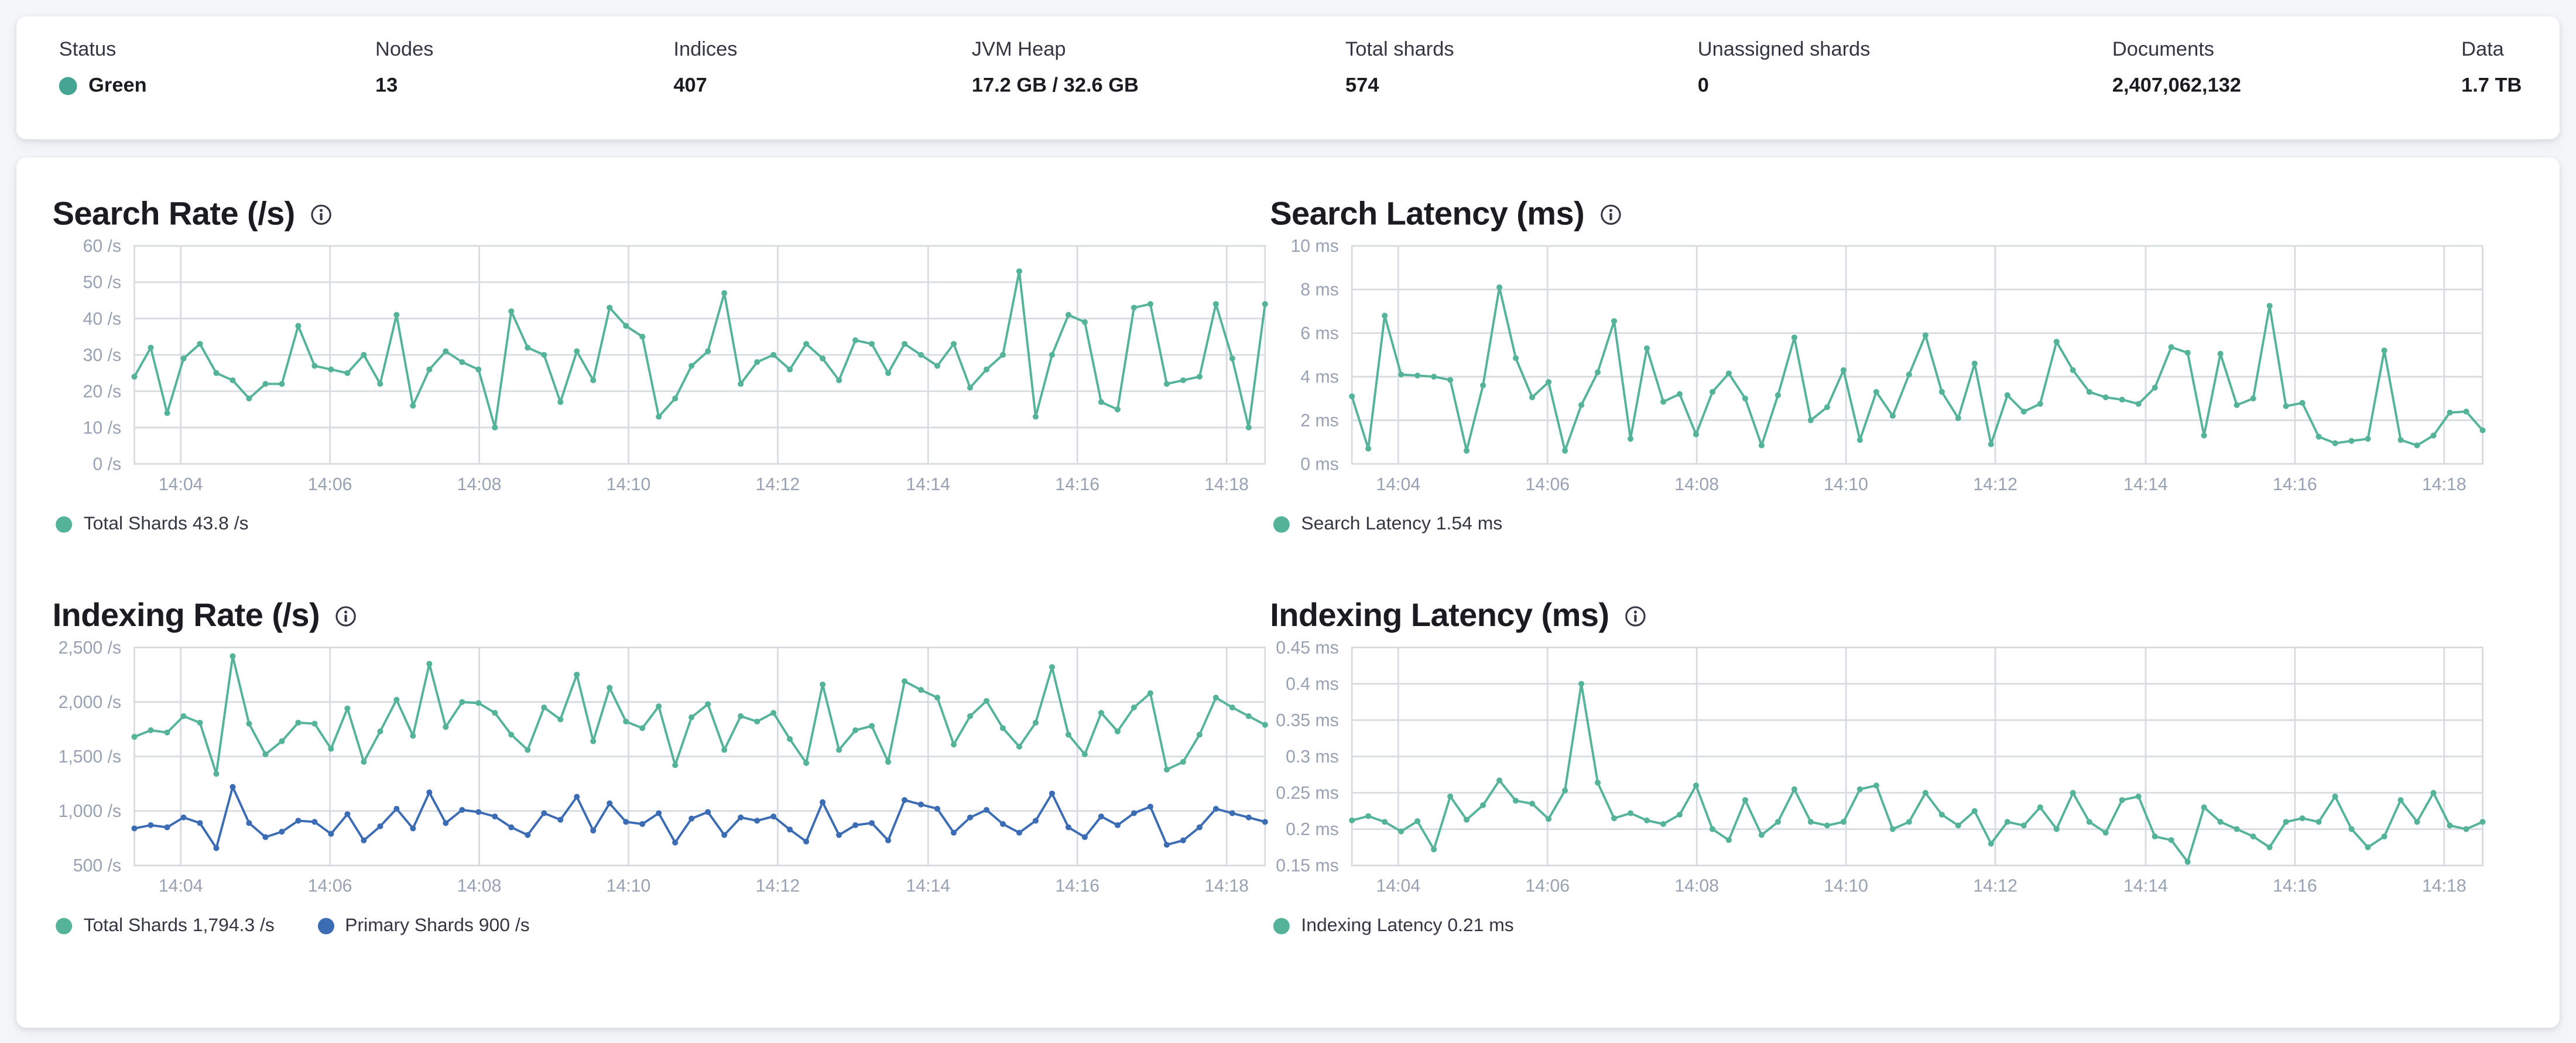 Image resolution: width=2576 pixels, height=1043 pixels. I want to click on y-tick-label: 0.15 ms, so click(1307, 866).